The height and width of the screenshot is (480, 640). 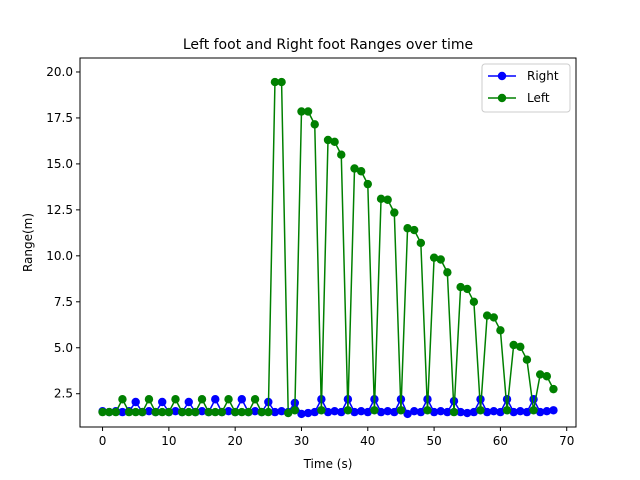 I want to click on legend-item-left: Left, so click(x=519, y=98).